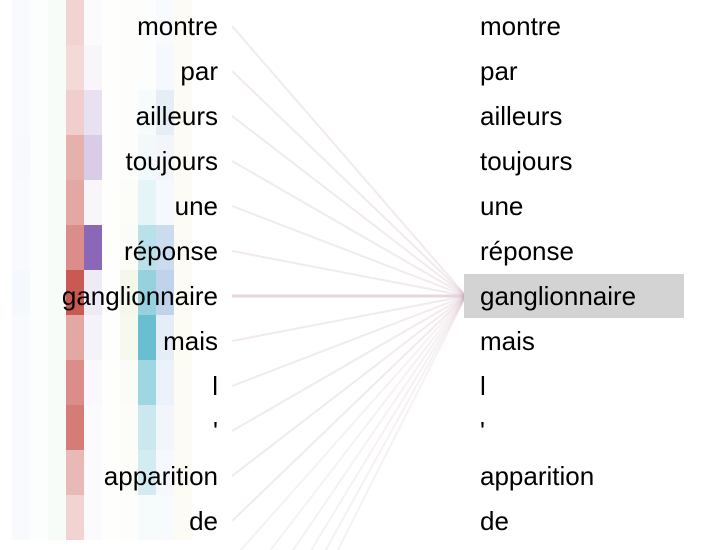 This screenshot has width=720, height=550. I want to click on left-token: ganglionnaire, so click(139, 296).